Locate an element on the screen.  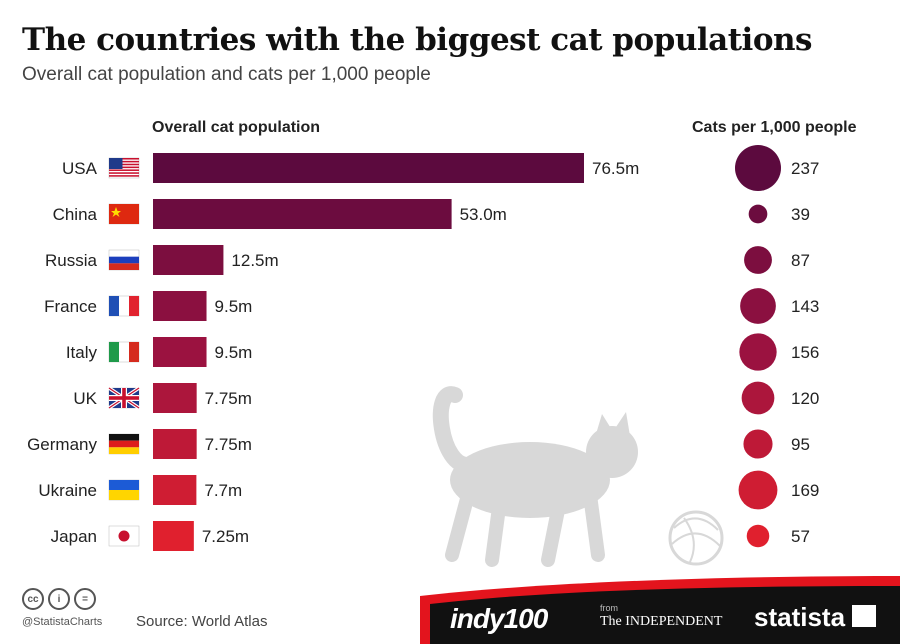
bubble-value-label: 120 is located at coordinates (805, 398).